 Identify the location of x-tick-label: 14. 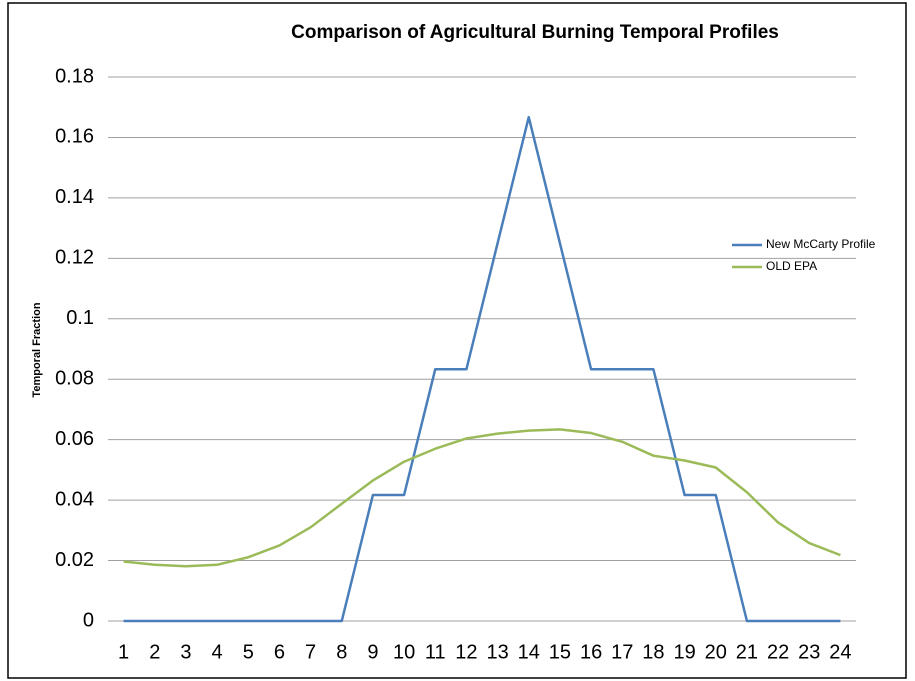
(529, 652).